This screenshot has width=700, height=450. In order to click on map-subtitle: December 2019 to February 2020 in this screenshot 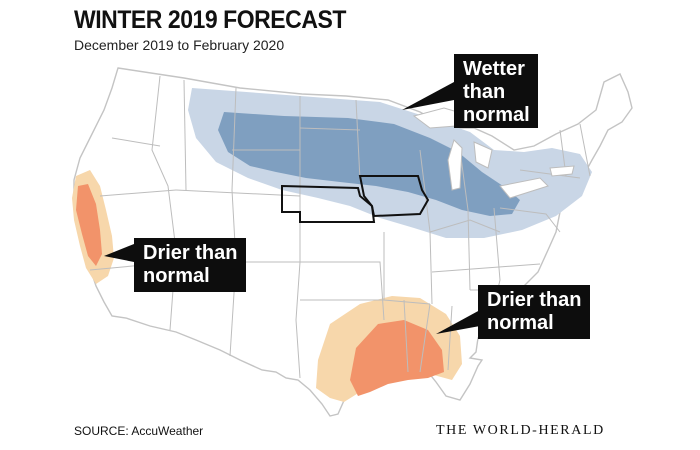, I will do `click(179, 45)`.